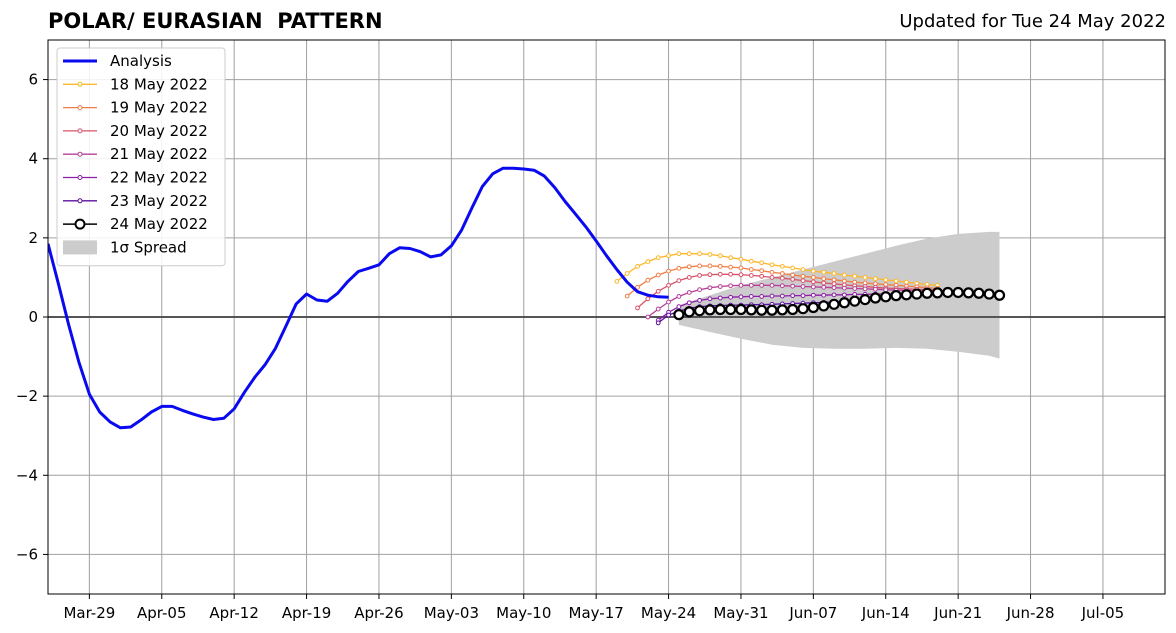 Image resolution: width=1176 pixels, height=633 pixels. I want to click on x-tick-label: May-31, so click(740, 613).